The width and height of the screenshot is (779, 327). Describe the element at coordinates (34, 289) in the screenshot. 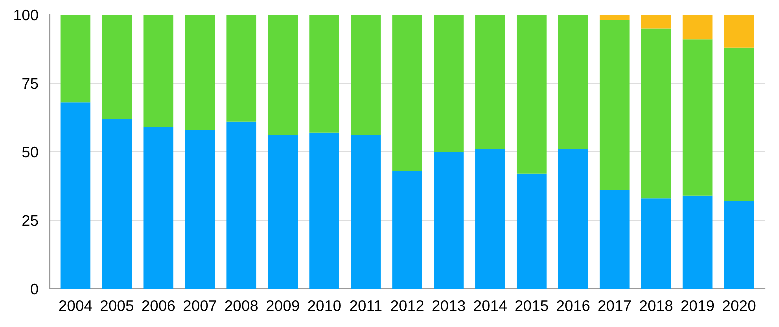

I see `y-tick-label: 0` at that location.